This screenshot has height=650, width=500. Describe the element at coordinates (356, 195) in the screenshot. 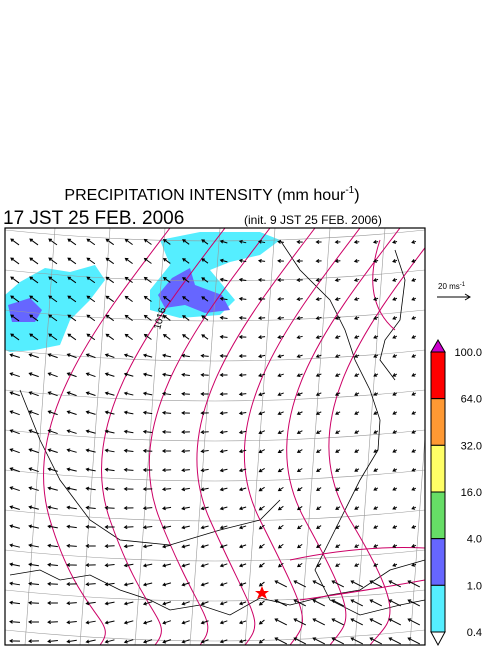

I see `title-close: )` at that location.